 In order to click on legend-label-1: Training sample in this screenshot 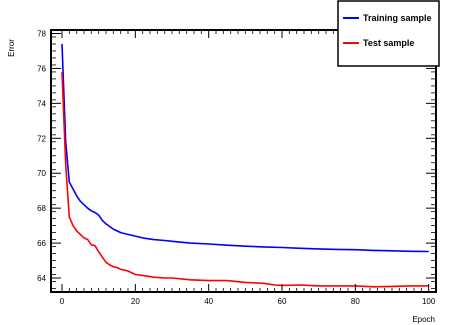, I will do `click(397, 18)`.